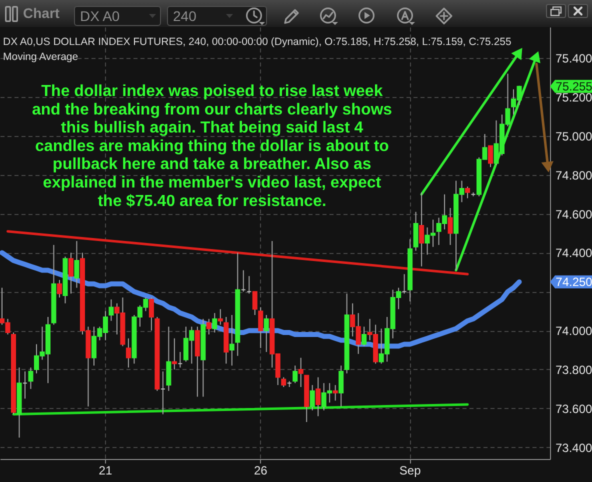 This screenshot has width=592, height=482. Describe the element at coordinates (105, 471) in the screenshot. I see `x-tick-label: 21` at that location.